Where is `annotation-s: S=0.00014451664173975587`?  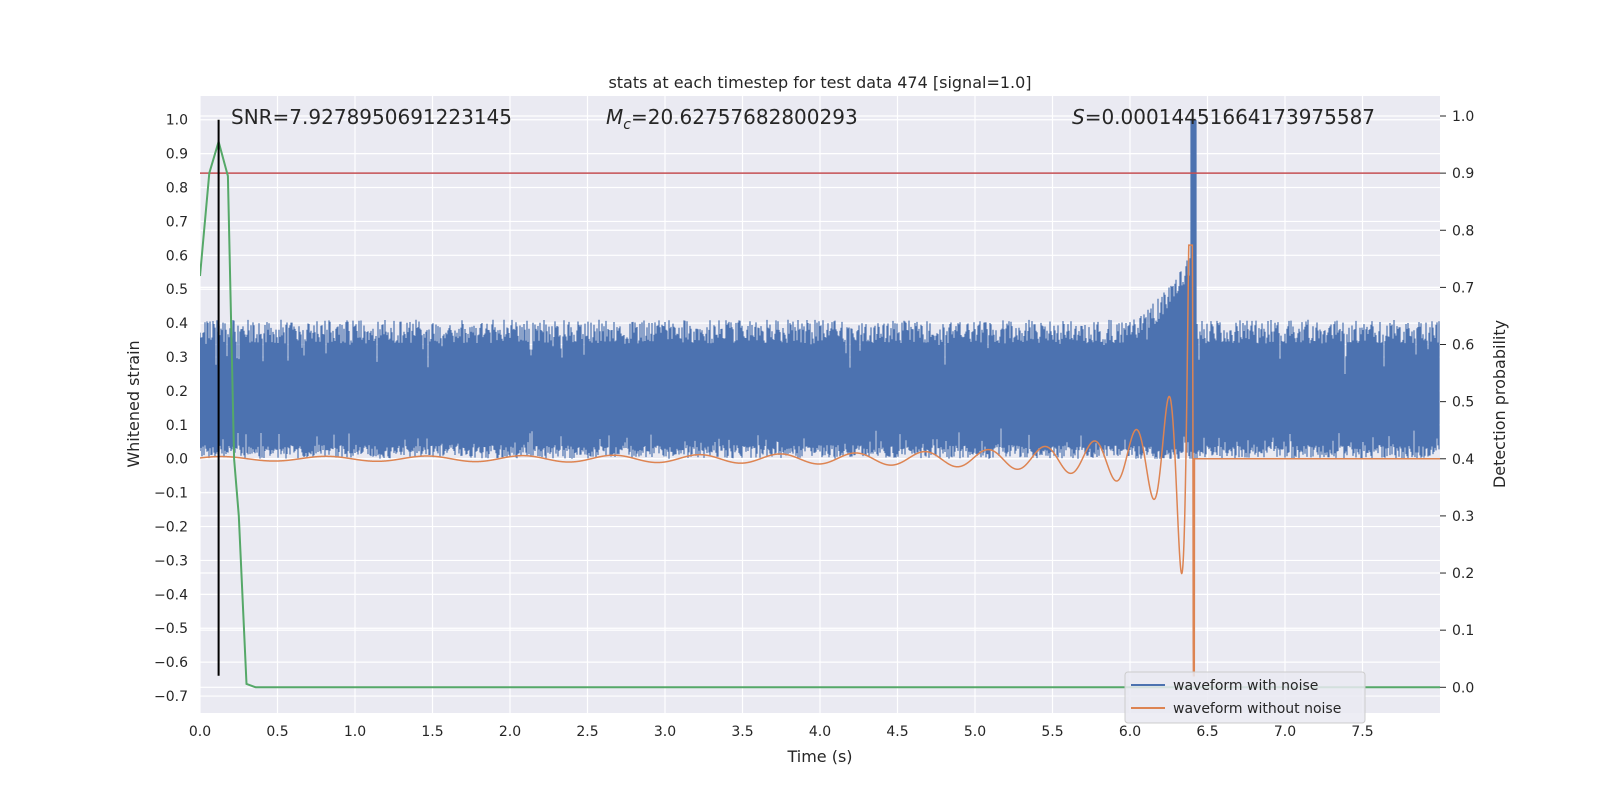
annotation-s: S=0.00014451664173975587 is located at coordinates (1223, 117).